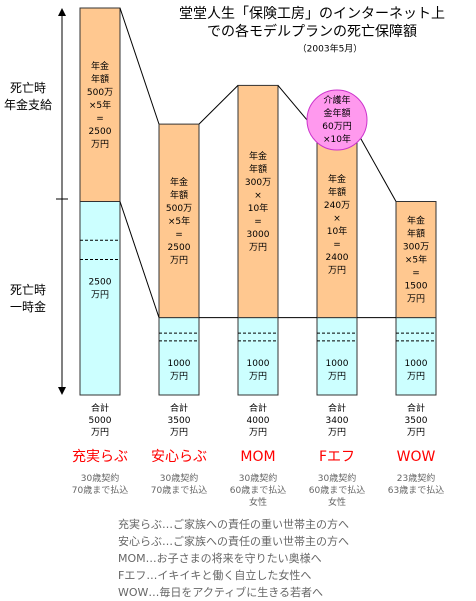 Image resolution: width=476 pixels, height=601 pixels. What do you see at coordinates (258, 235) in the screenshot?
I see `data-label-line: 3000` at bounding box center [258, 235].